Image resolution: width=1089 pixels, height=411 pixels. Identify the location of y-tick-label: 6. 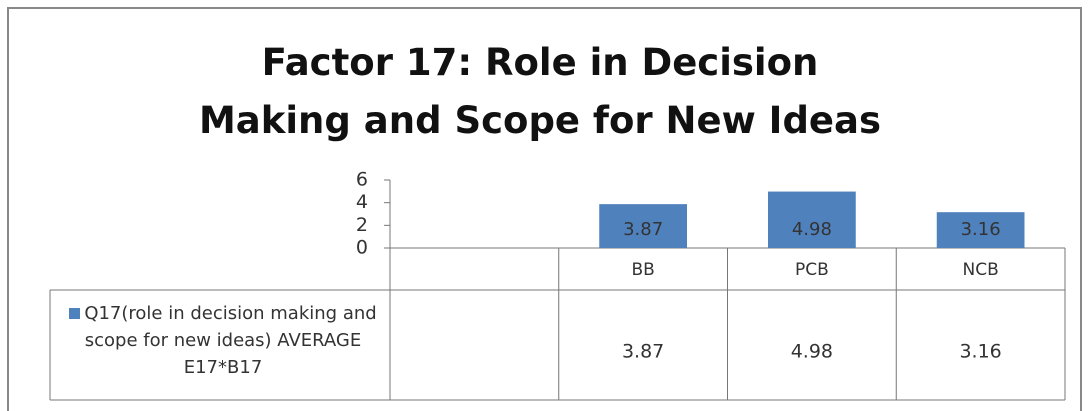
(362, 180).